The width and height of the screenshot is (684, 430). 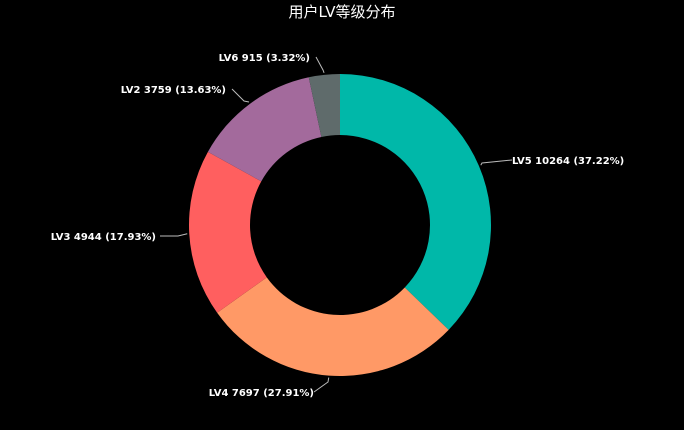 What do you see at coordinates (333, 326) in the screenshot?
I see `donut-slice-lv4` at bounding box center [333, 326].